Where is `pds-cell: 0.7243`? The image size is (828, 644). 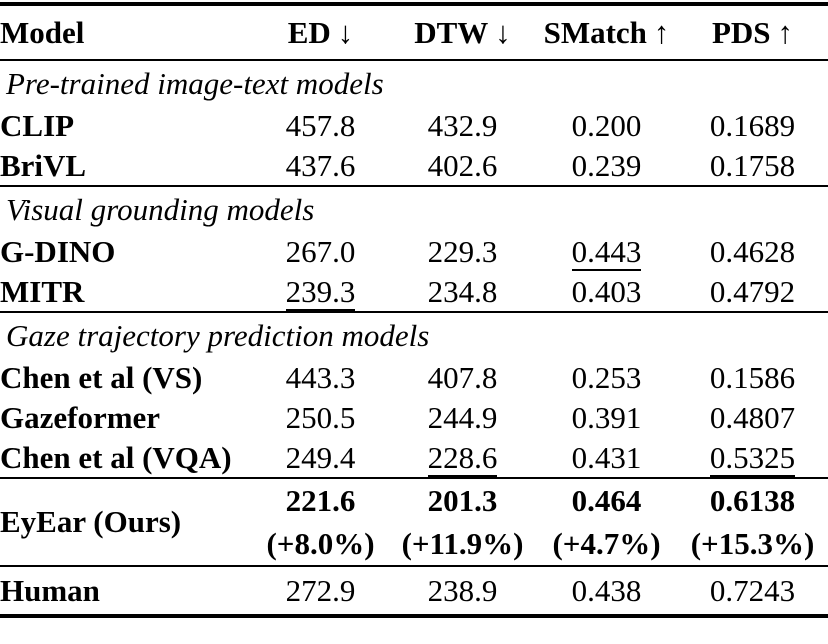 pds-cell: 0.7243 is located at coordinates (752, 590).